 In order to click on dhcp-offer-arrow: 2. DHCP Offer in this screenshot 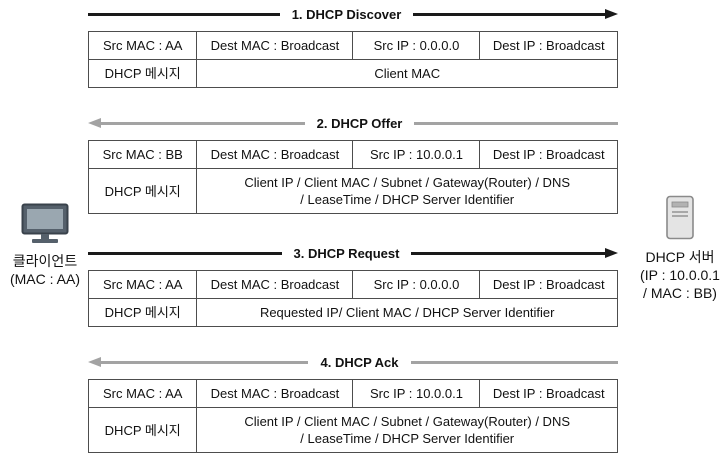, I will do `click(353, 123)`.